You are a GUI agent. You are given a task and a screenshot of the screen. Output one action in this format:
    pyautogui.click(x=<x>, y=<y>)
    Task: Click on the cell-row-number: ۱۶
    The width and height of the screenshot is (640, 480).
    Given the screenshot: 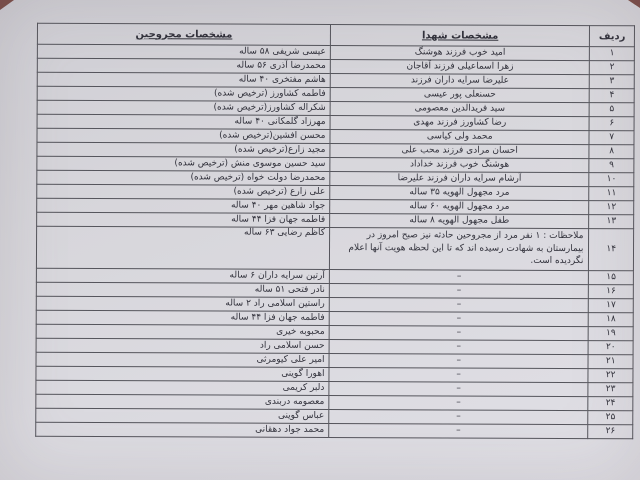 What is the action you would take?
    pyautogui.click(x=611, y=291)
    